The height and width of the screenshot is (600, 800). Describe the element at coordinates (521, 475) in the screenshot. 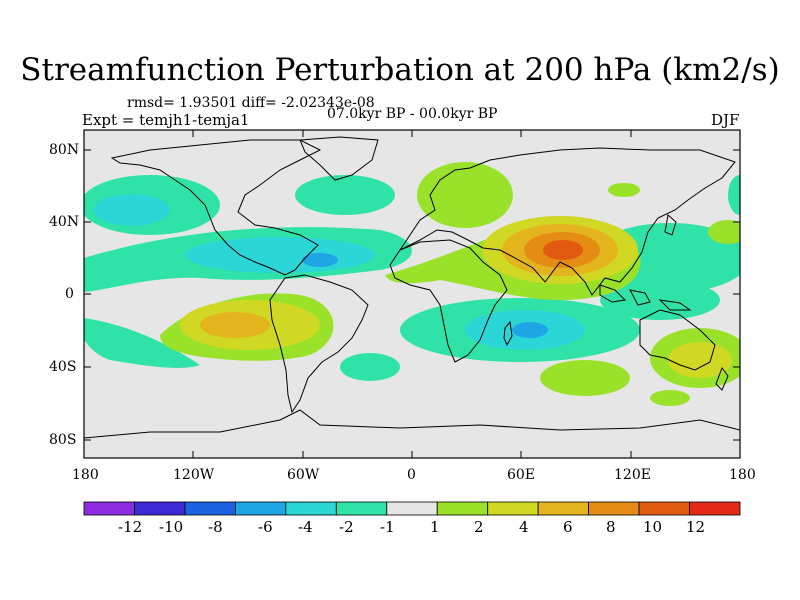

I see `lon-label-60e: 60E` at that location.